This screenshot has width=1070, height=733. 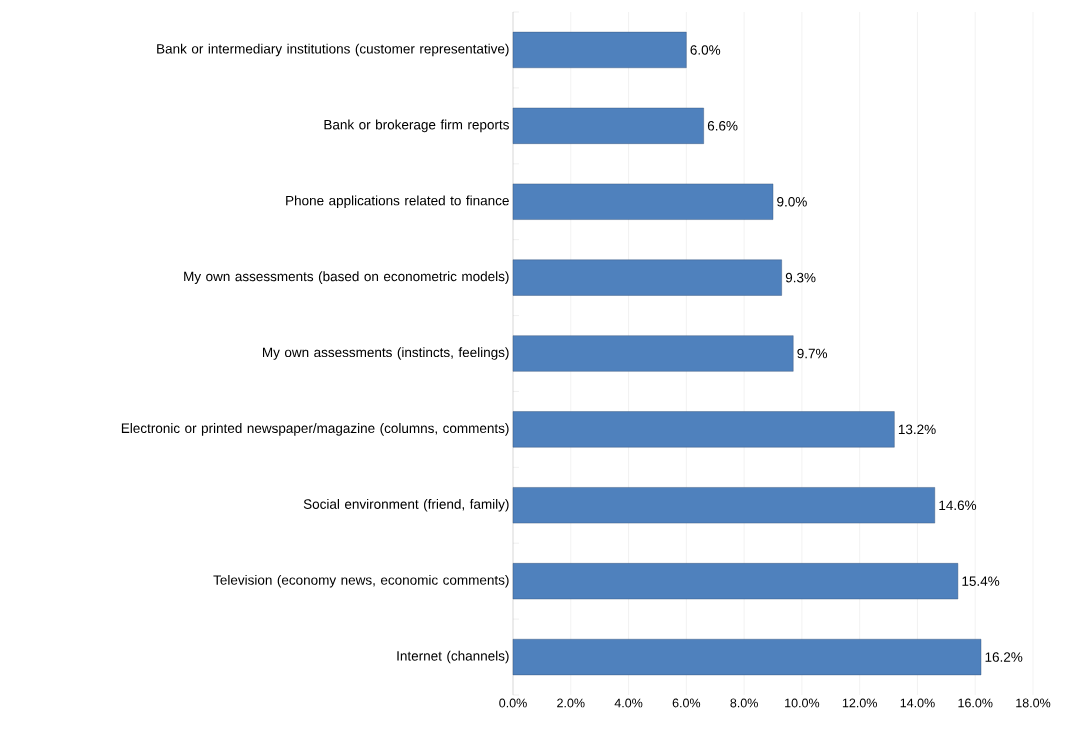 I want to click on y-tick-label: Television (economy news, economic comments), so click(x=361, y=581).